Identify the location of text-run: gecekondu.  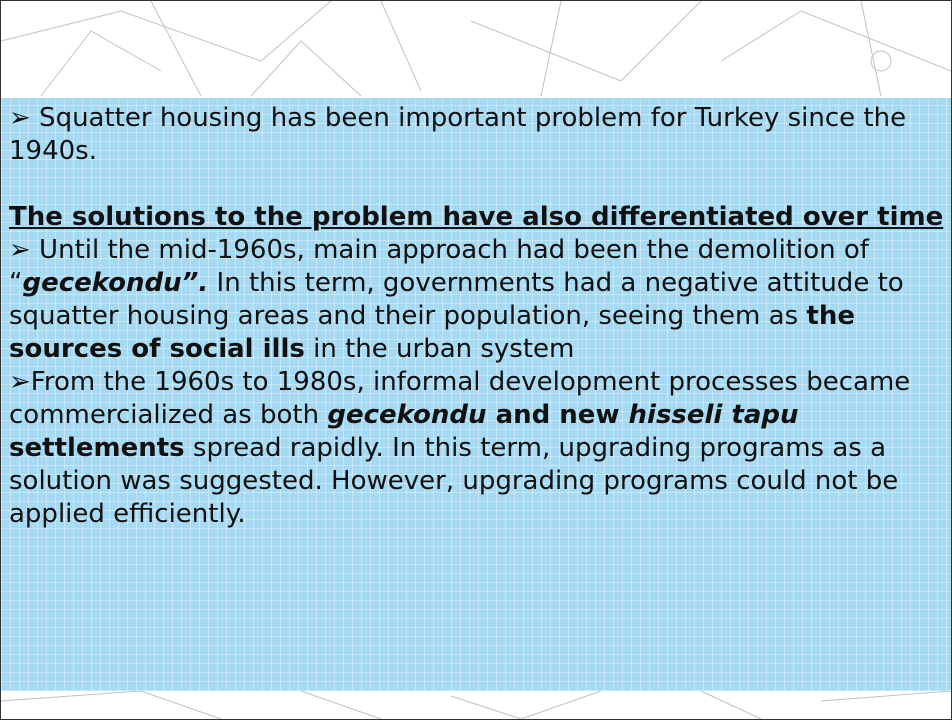
(407, 415).